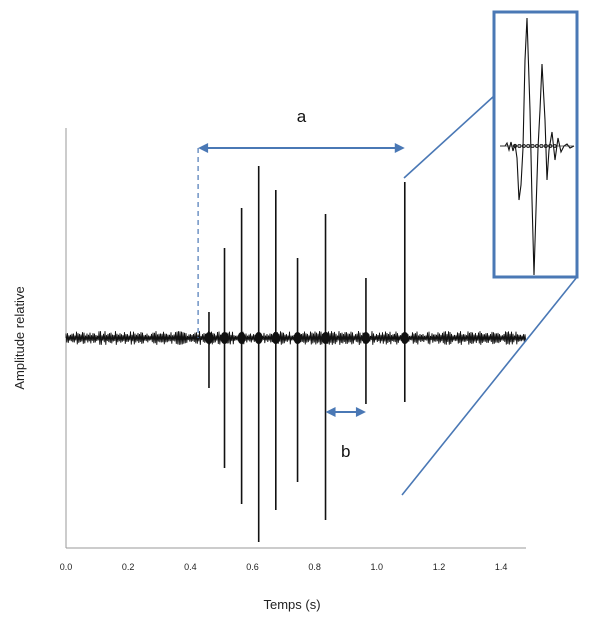  Describe the element at coordinates (360, 412) in the screenshot. I see `interval-b-arrow-head-right` at that location.